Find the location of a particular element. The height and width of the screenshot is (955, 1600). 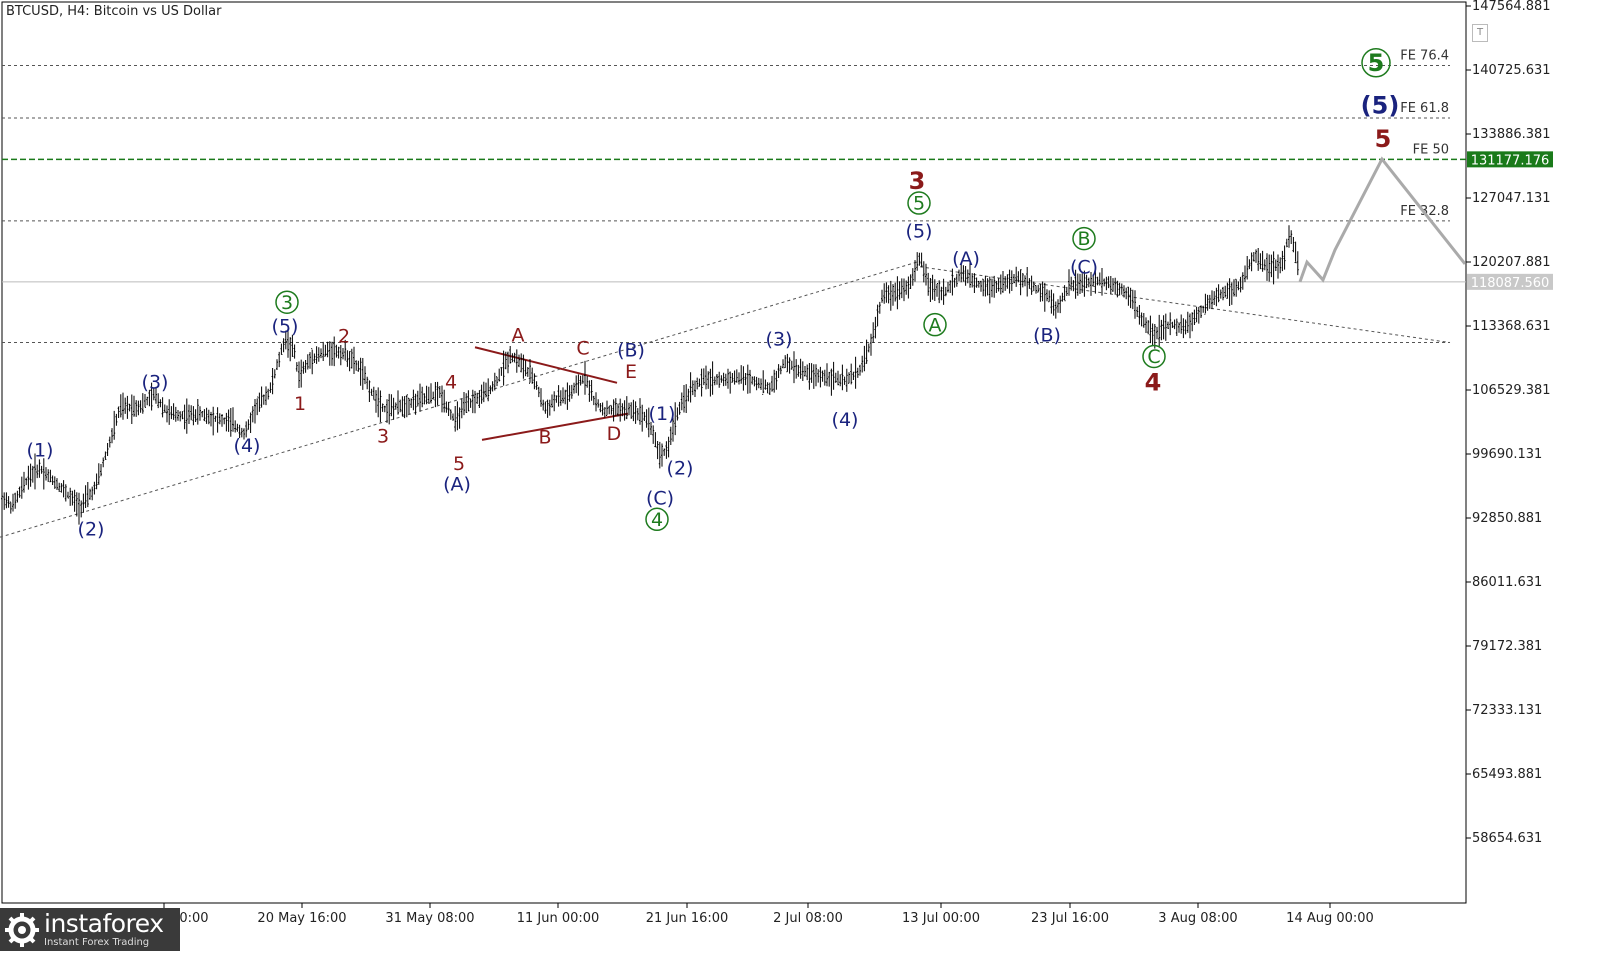

y-tick-label: 127047.131 is located at coordinates (1511, 198).